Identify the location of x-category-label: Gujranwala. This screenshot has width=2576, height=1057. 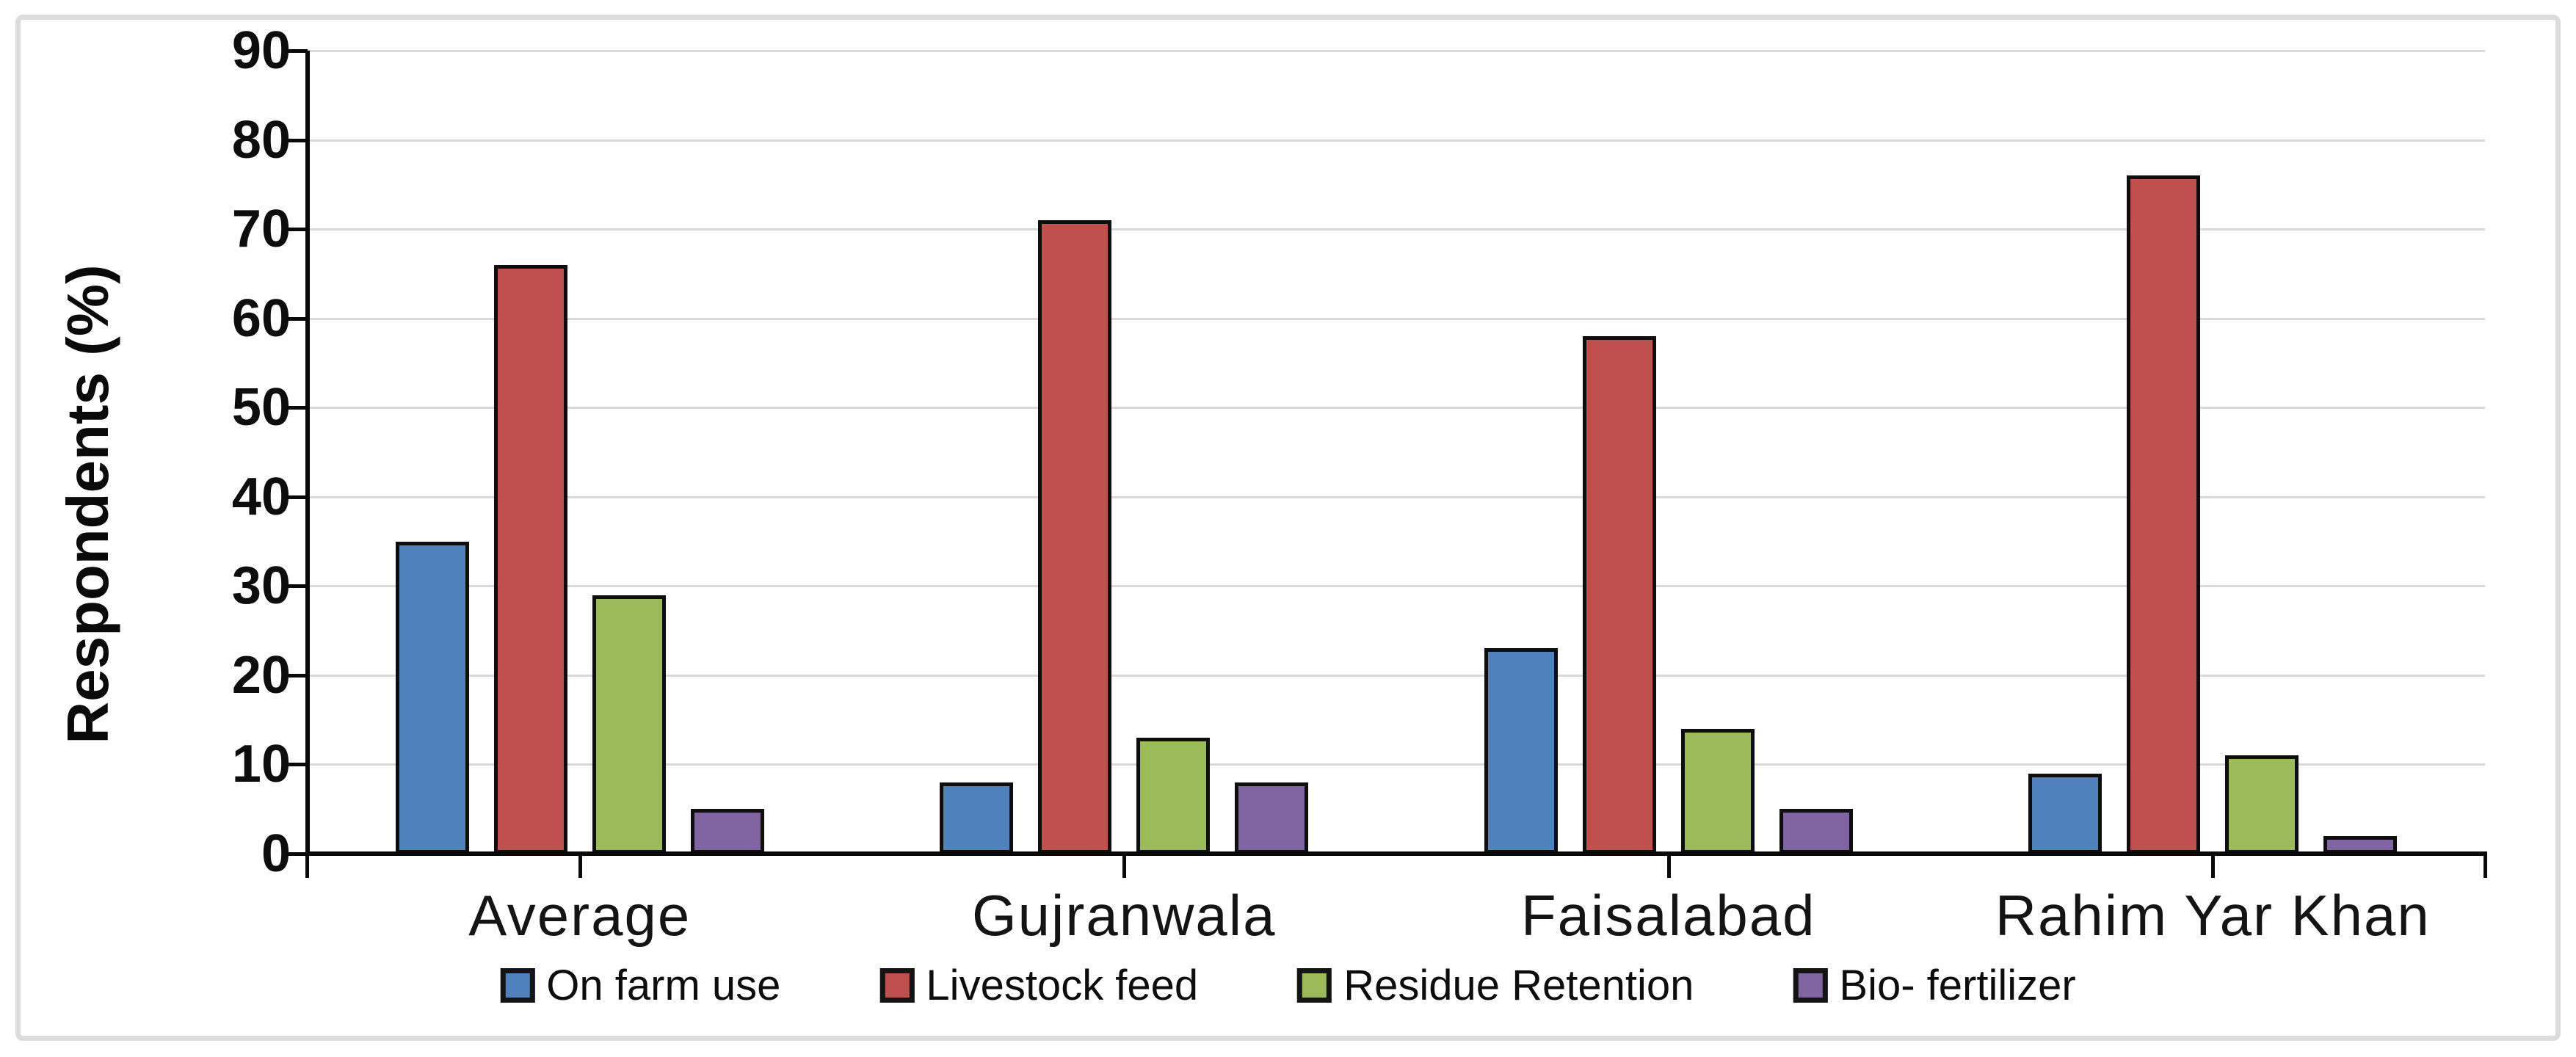
(1124, 915).